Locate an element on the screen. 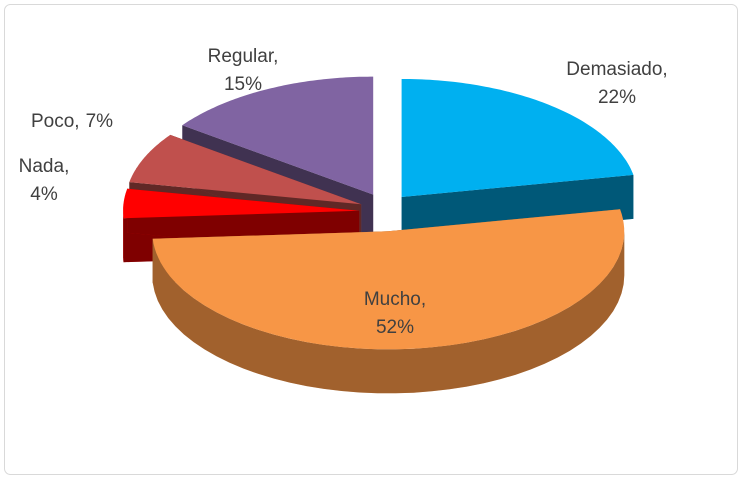  data-label: Poco, 7% is located at coordinates (72, 121).